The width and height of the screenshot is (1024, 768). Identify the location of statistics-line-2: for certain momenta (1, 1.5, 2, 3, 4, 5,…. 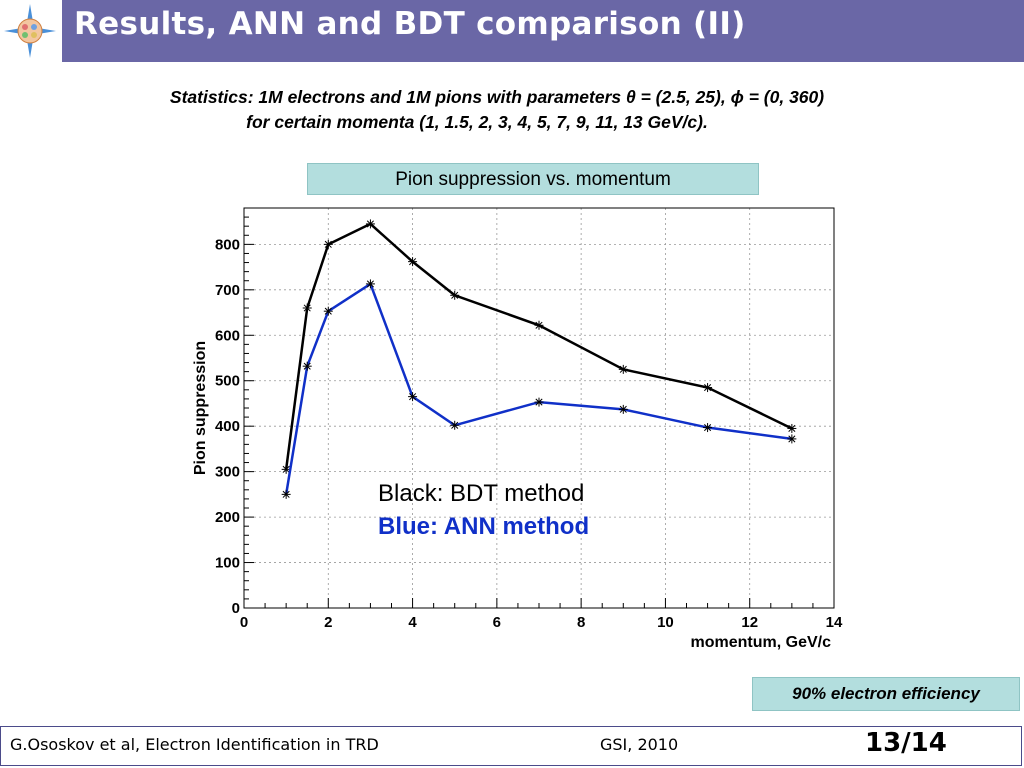
(477, 122).